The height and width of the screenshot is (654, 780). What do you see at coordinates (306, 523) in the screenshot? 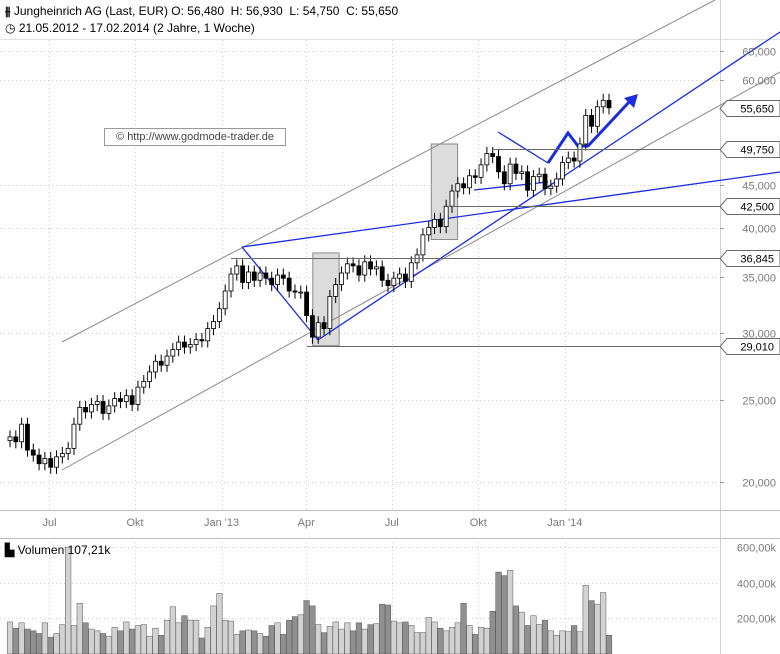
I see `time-tick-label: Apr` at bounding box center [306, 523].